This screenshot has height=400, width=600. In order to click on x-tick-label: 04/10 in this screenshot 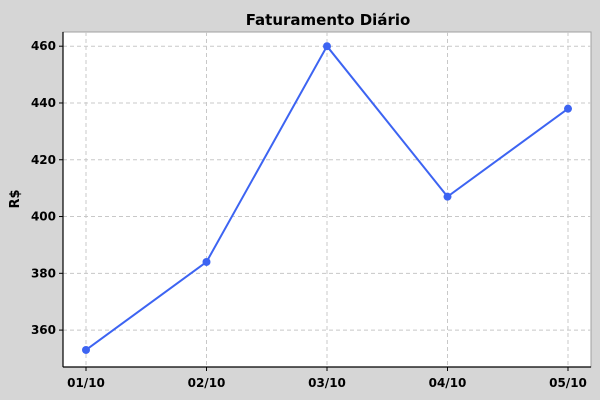, I will do `click(448, 383)`.